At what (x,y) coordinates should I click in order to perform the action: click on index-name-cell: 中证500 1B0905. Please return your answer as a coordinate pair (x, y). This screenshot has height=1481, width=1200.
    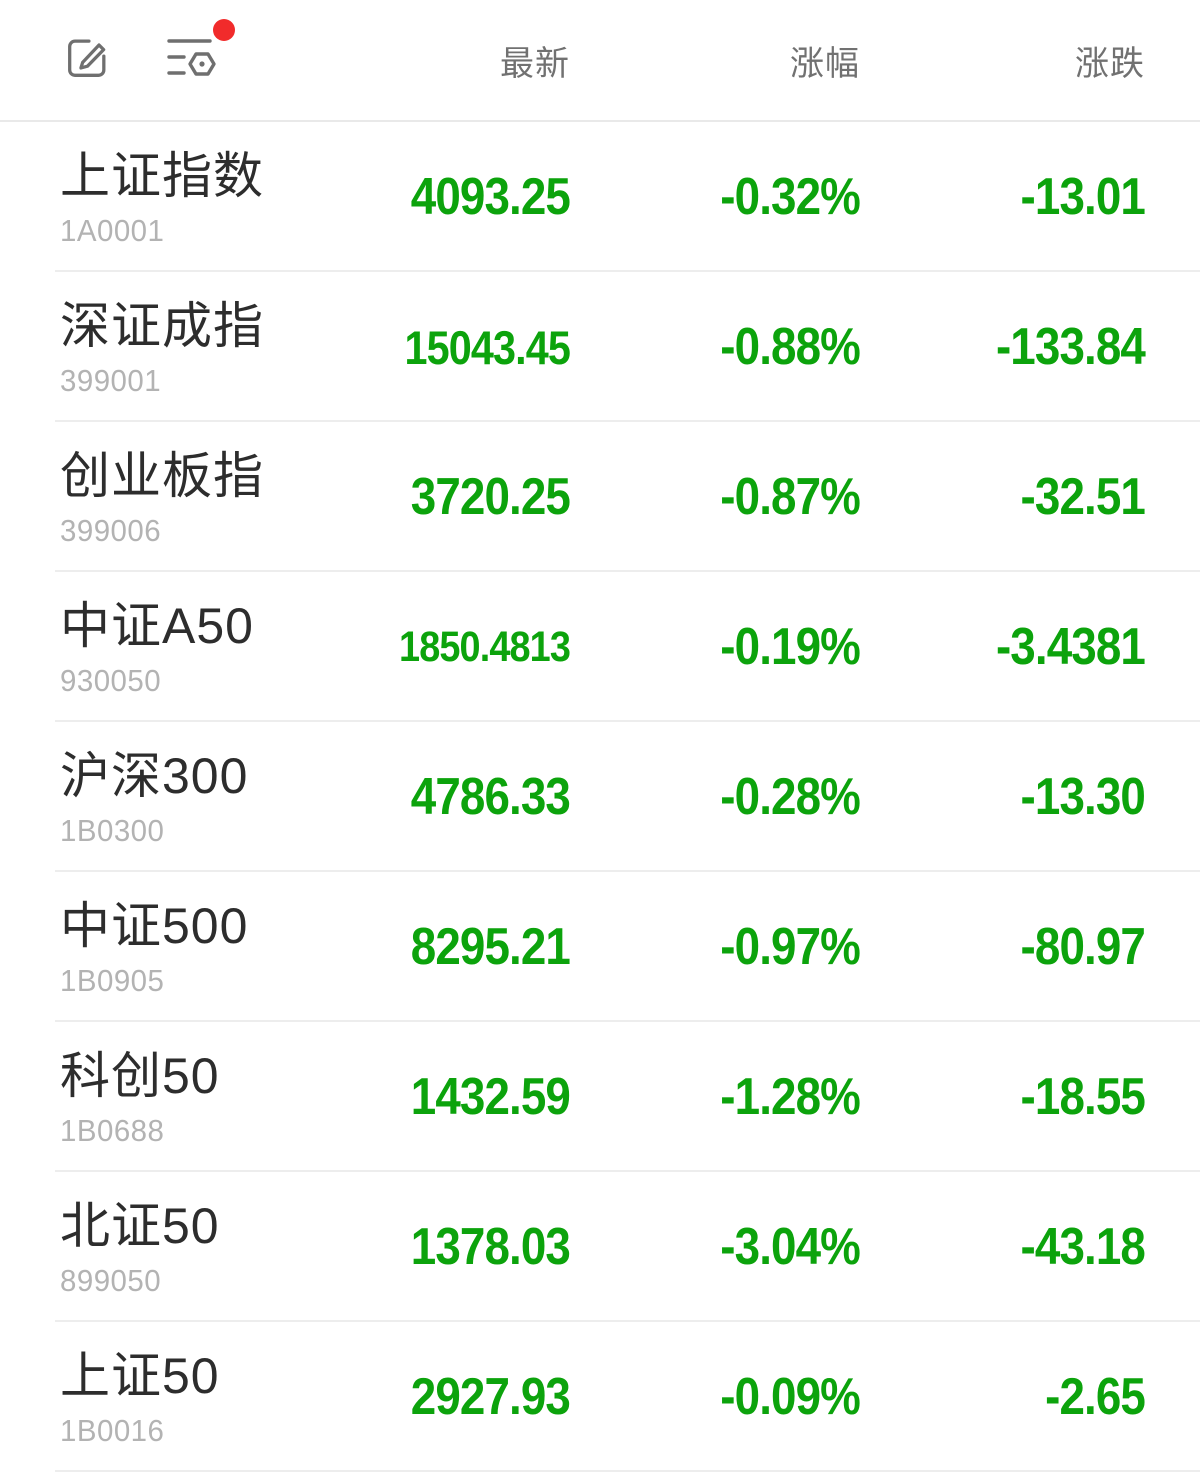
    Looking at the image, I should click on (187, 947).